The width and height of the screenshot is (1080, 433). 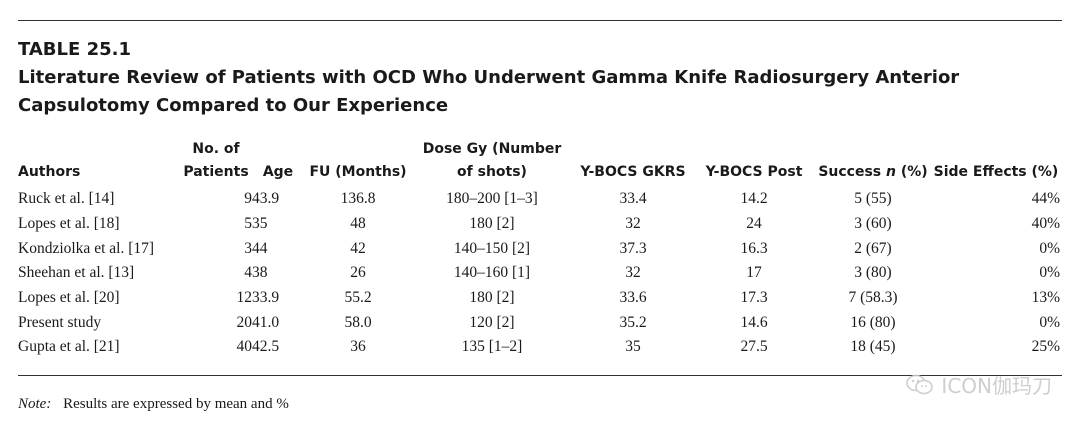 I want to click on cell-patients: 9, so click(x=248, y=199).